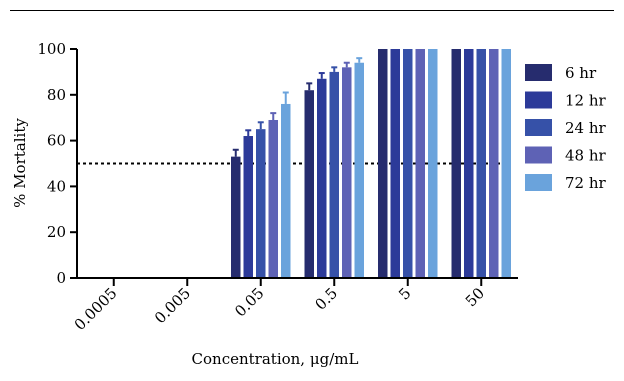  Describe the element at coordinates (404, 293) in the screenshot. I see `x-tick-label: 5` at that location.